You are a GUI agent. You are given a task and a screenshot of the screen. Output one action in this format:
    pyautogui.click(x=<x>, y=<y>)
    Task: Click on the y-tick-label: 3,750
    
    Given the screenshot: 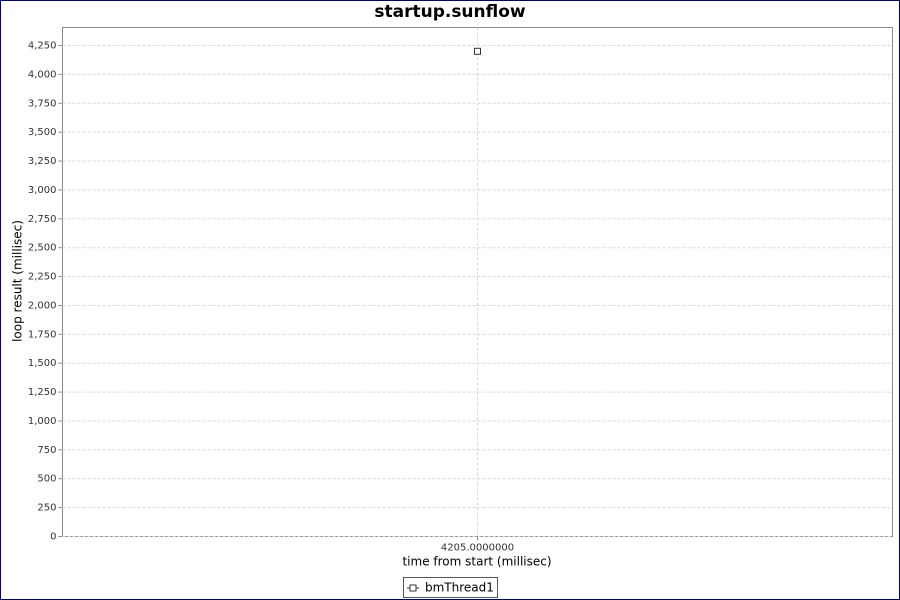 What is the action you would take?
    pyautogui.click(x=42, y=103)
    